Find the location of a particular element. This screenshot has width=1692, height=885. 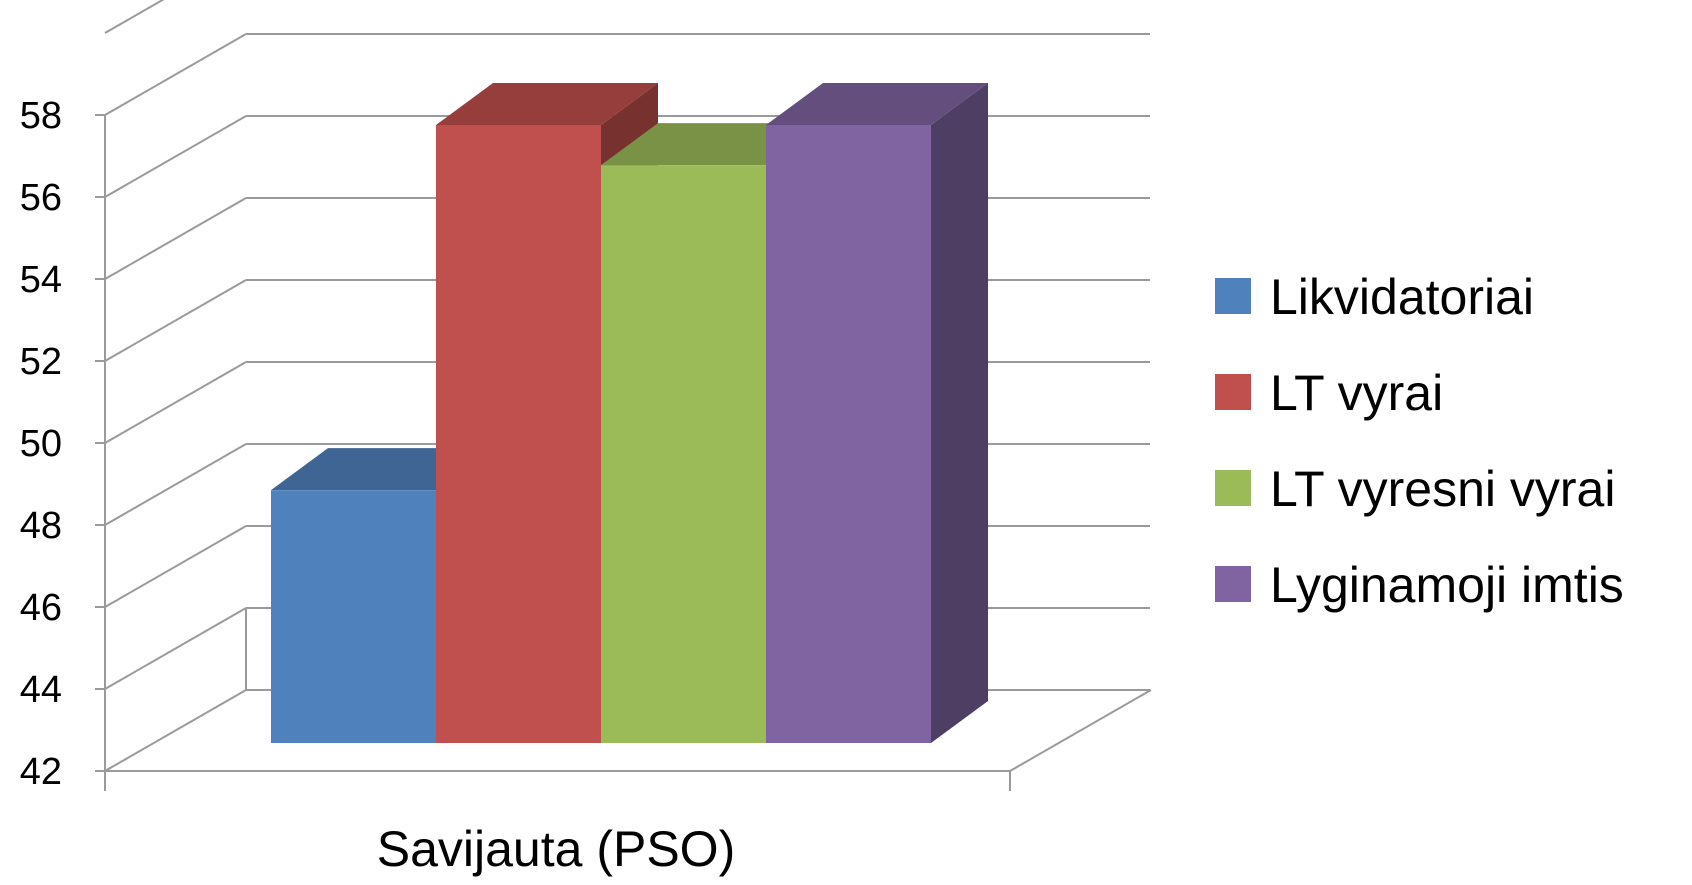

floor-right-edge is located at coordinates (1080, 730).